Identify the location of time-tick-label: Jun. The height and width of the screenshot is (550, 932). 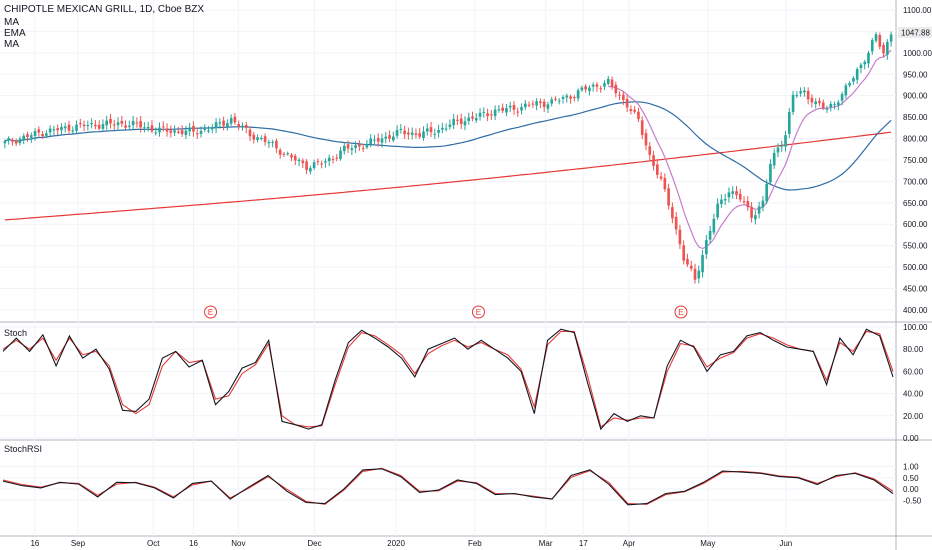
(785, 543).